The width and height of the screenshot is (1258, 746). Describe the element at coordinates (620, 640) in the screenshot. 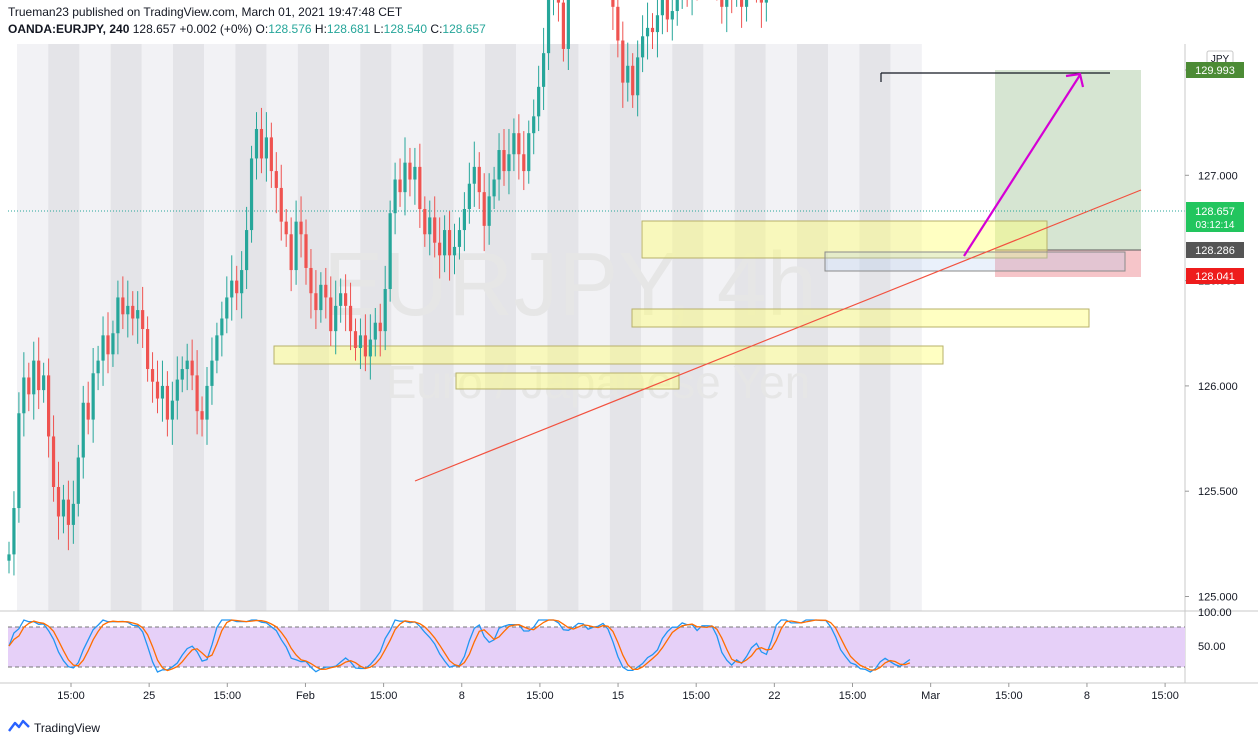

I see `stoch-rsi-pane: 100.00 50.00` at that location.